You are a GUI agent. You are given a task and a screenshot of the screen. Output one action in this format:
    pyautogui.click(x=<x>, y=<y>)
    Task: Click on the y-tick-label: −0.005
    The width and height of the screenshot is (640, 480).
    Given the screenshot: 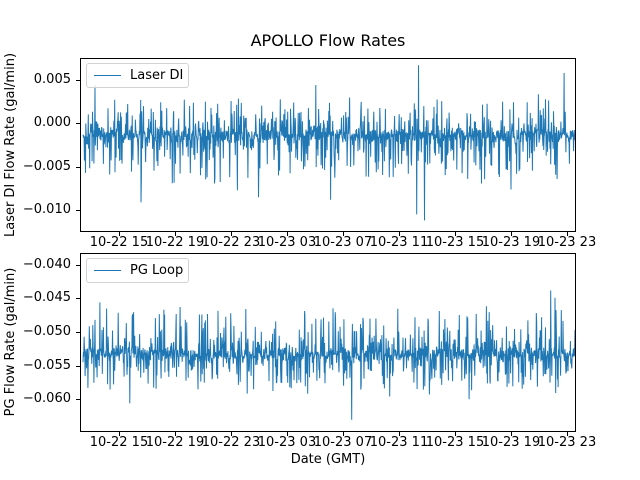 What is the action you would take?
    pyautogui.click(x=46, y=166)
    